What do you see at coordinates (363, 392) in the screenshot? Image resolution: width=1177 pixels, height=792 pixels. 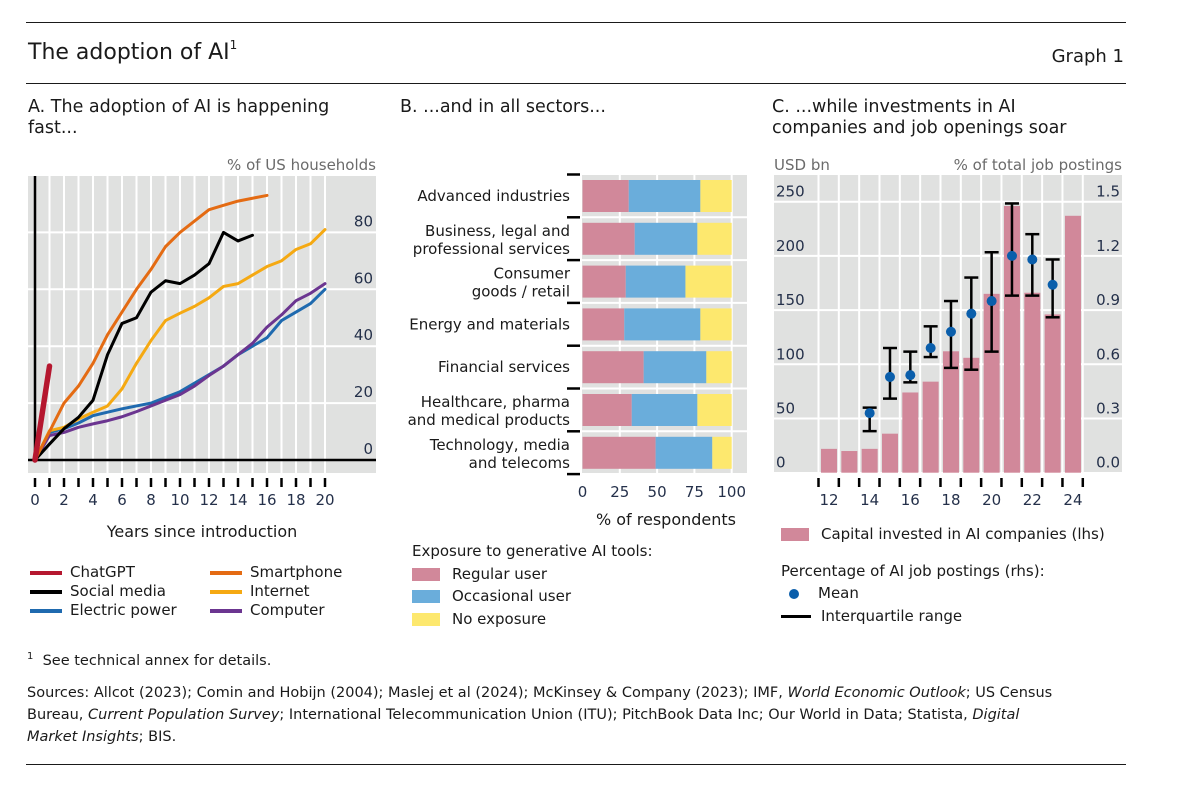 I see `y-tick-label: 20` at bounding box center [363, 392].